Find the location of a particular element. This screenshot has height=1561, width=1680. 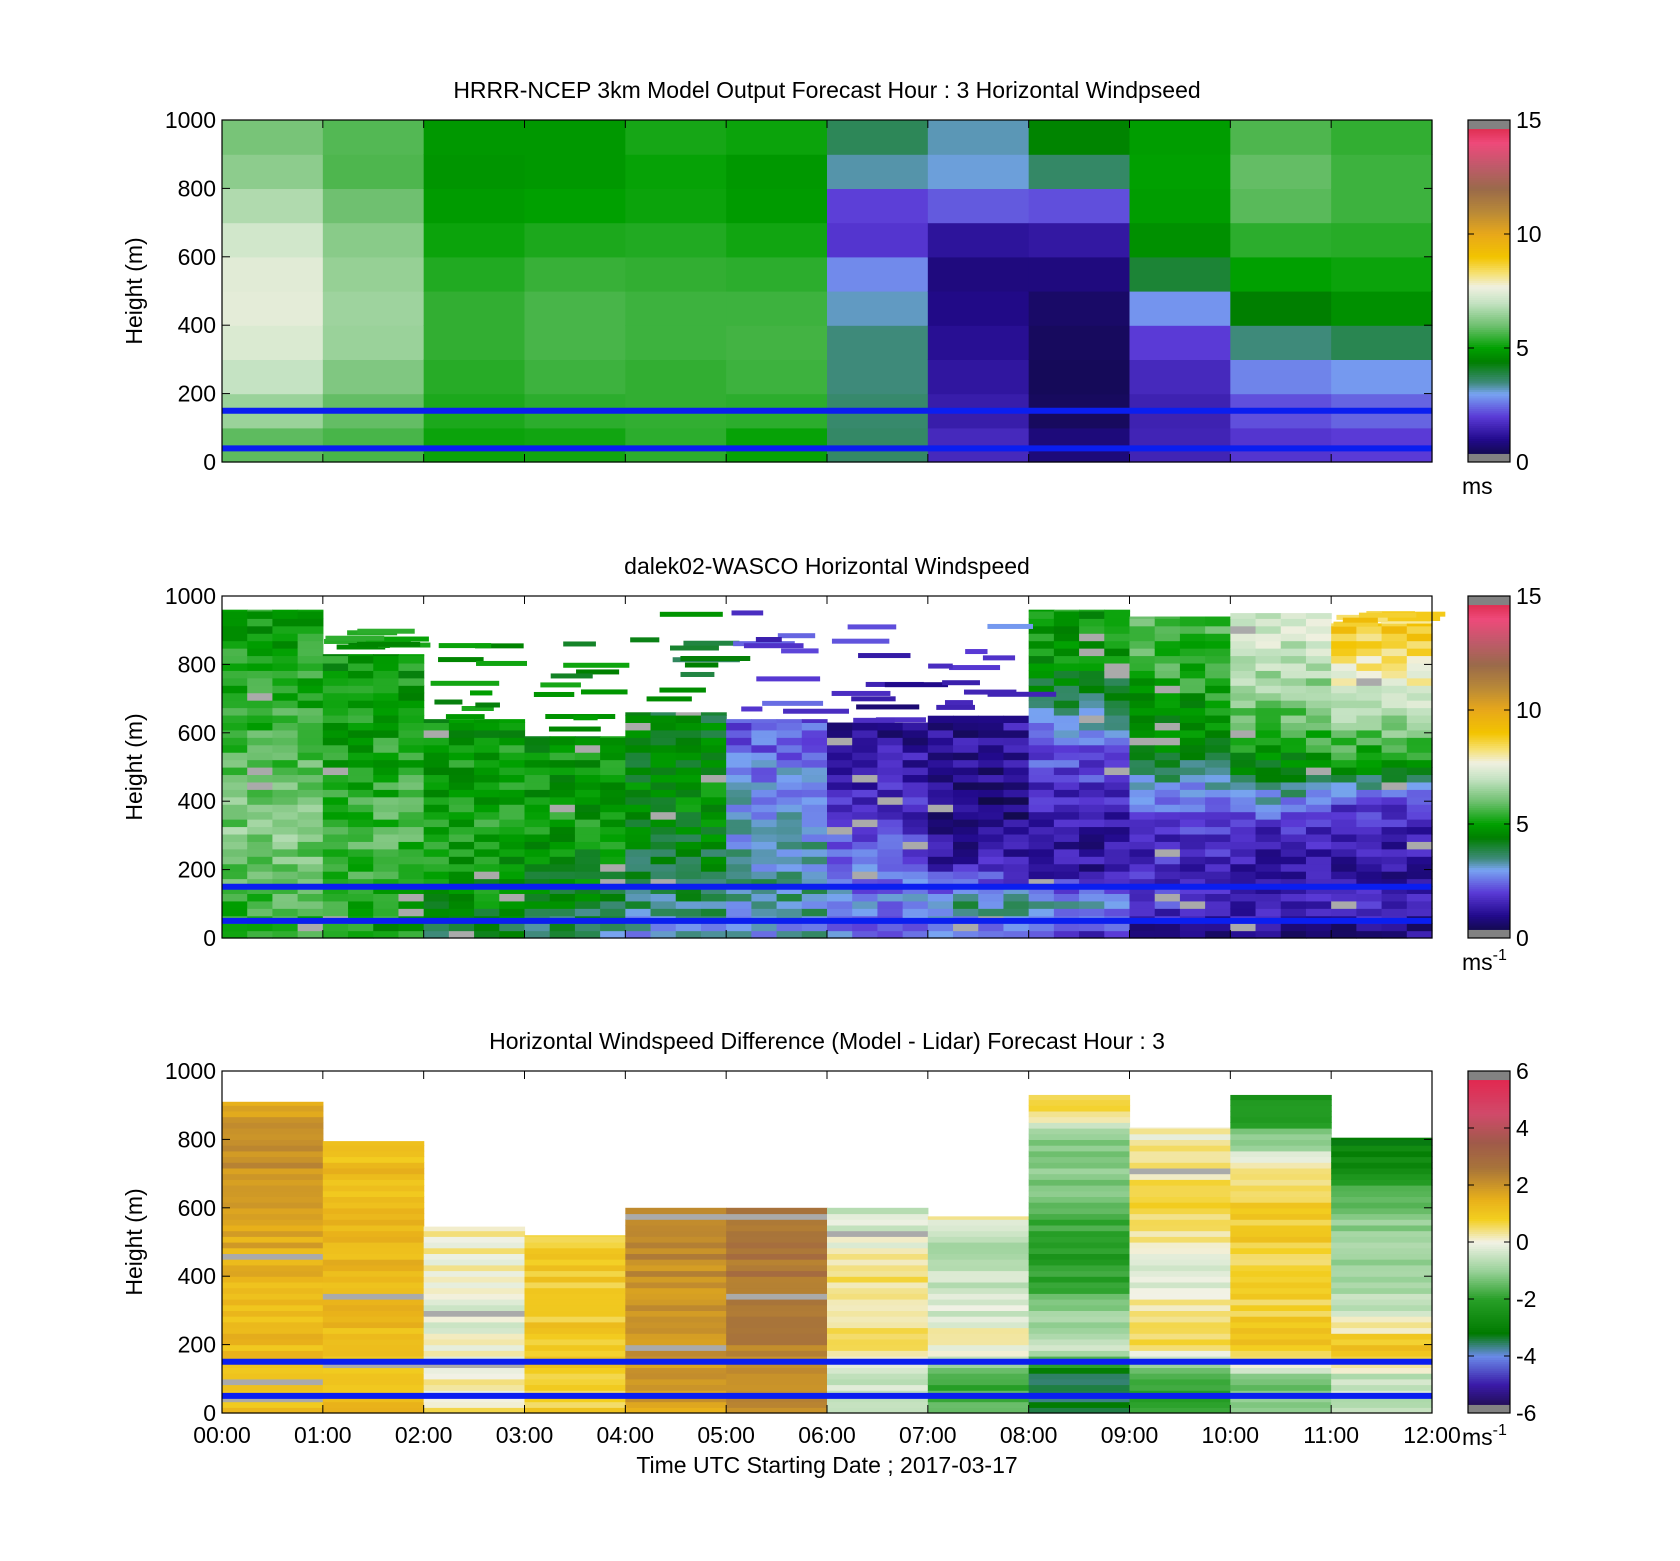

y-tick-label: 0 is located at coordinates (209, 938).